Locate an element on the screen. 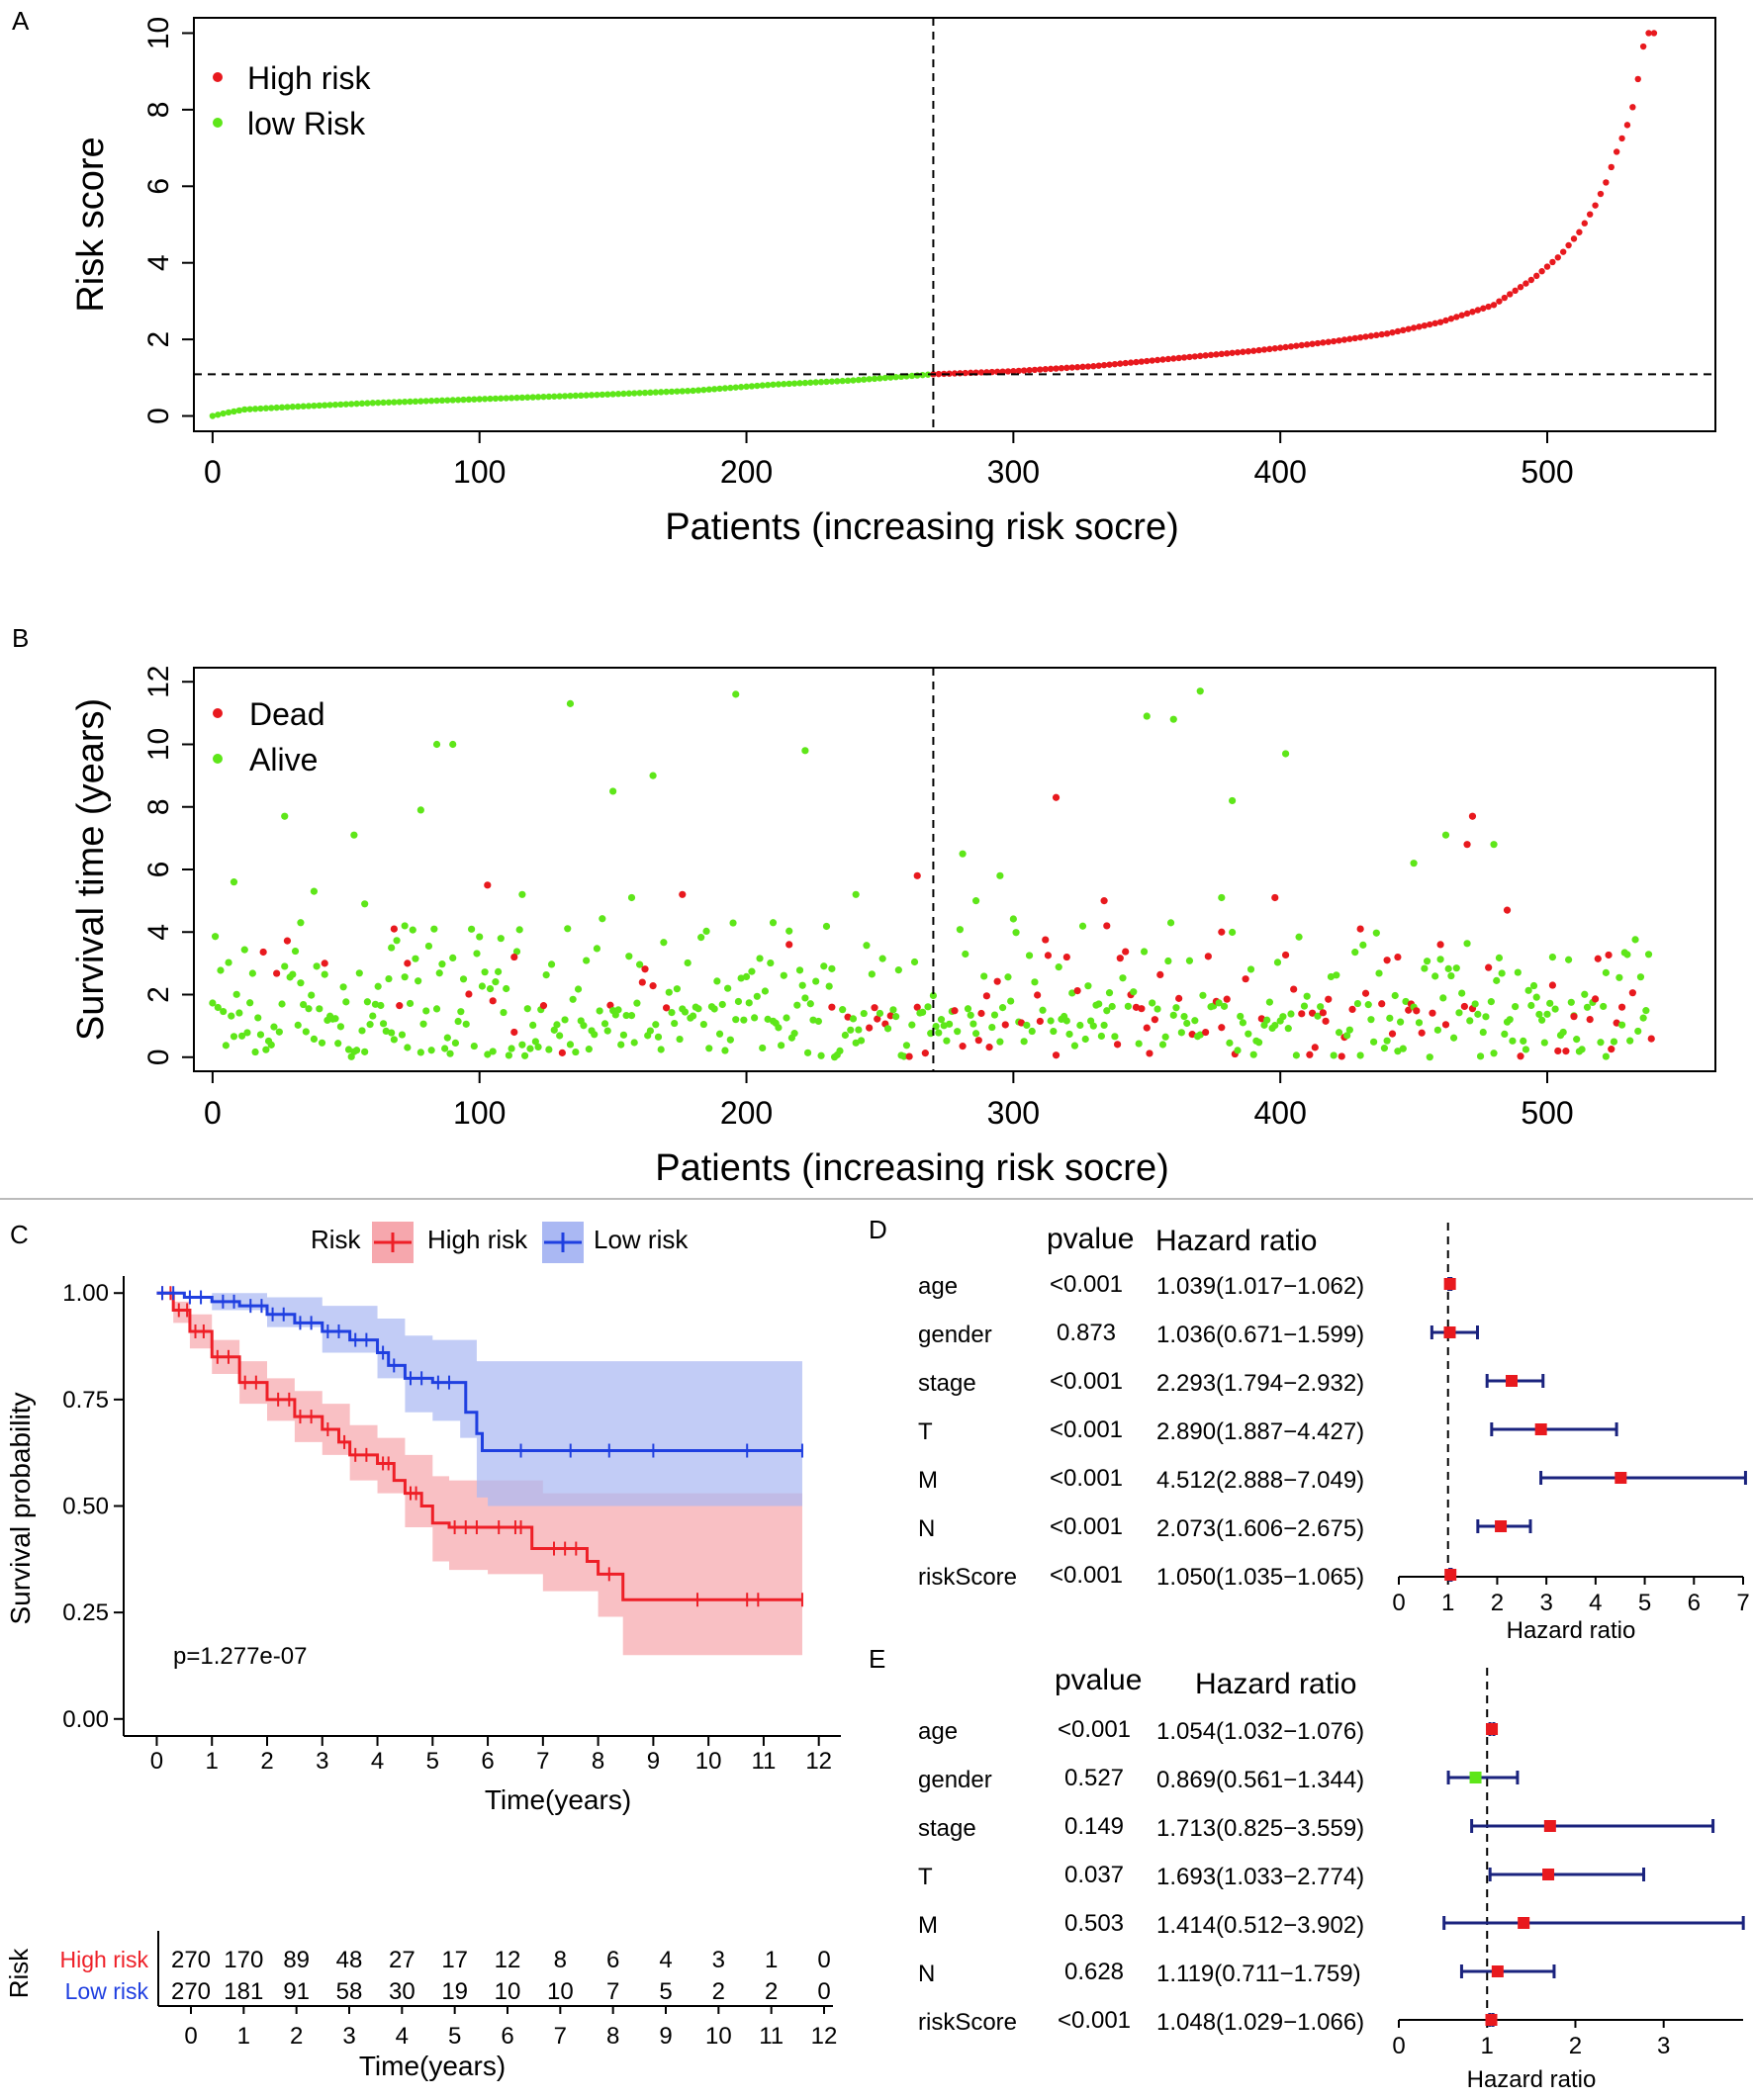 Image resolution: width=1753 pixels, height=2100 pixels. y-tick-label-b: 0 is located at coordinates (158, 1057).